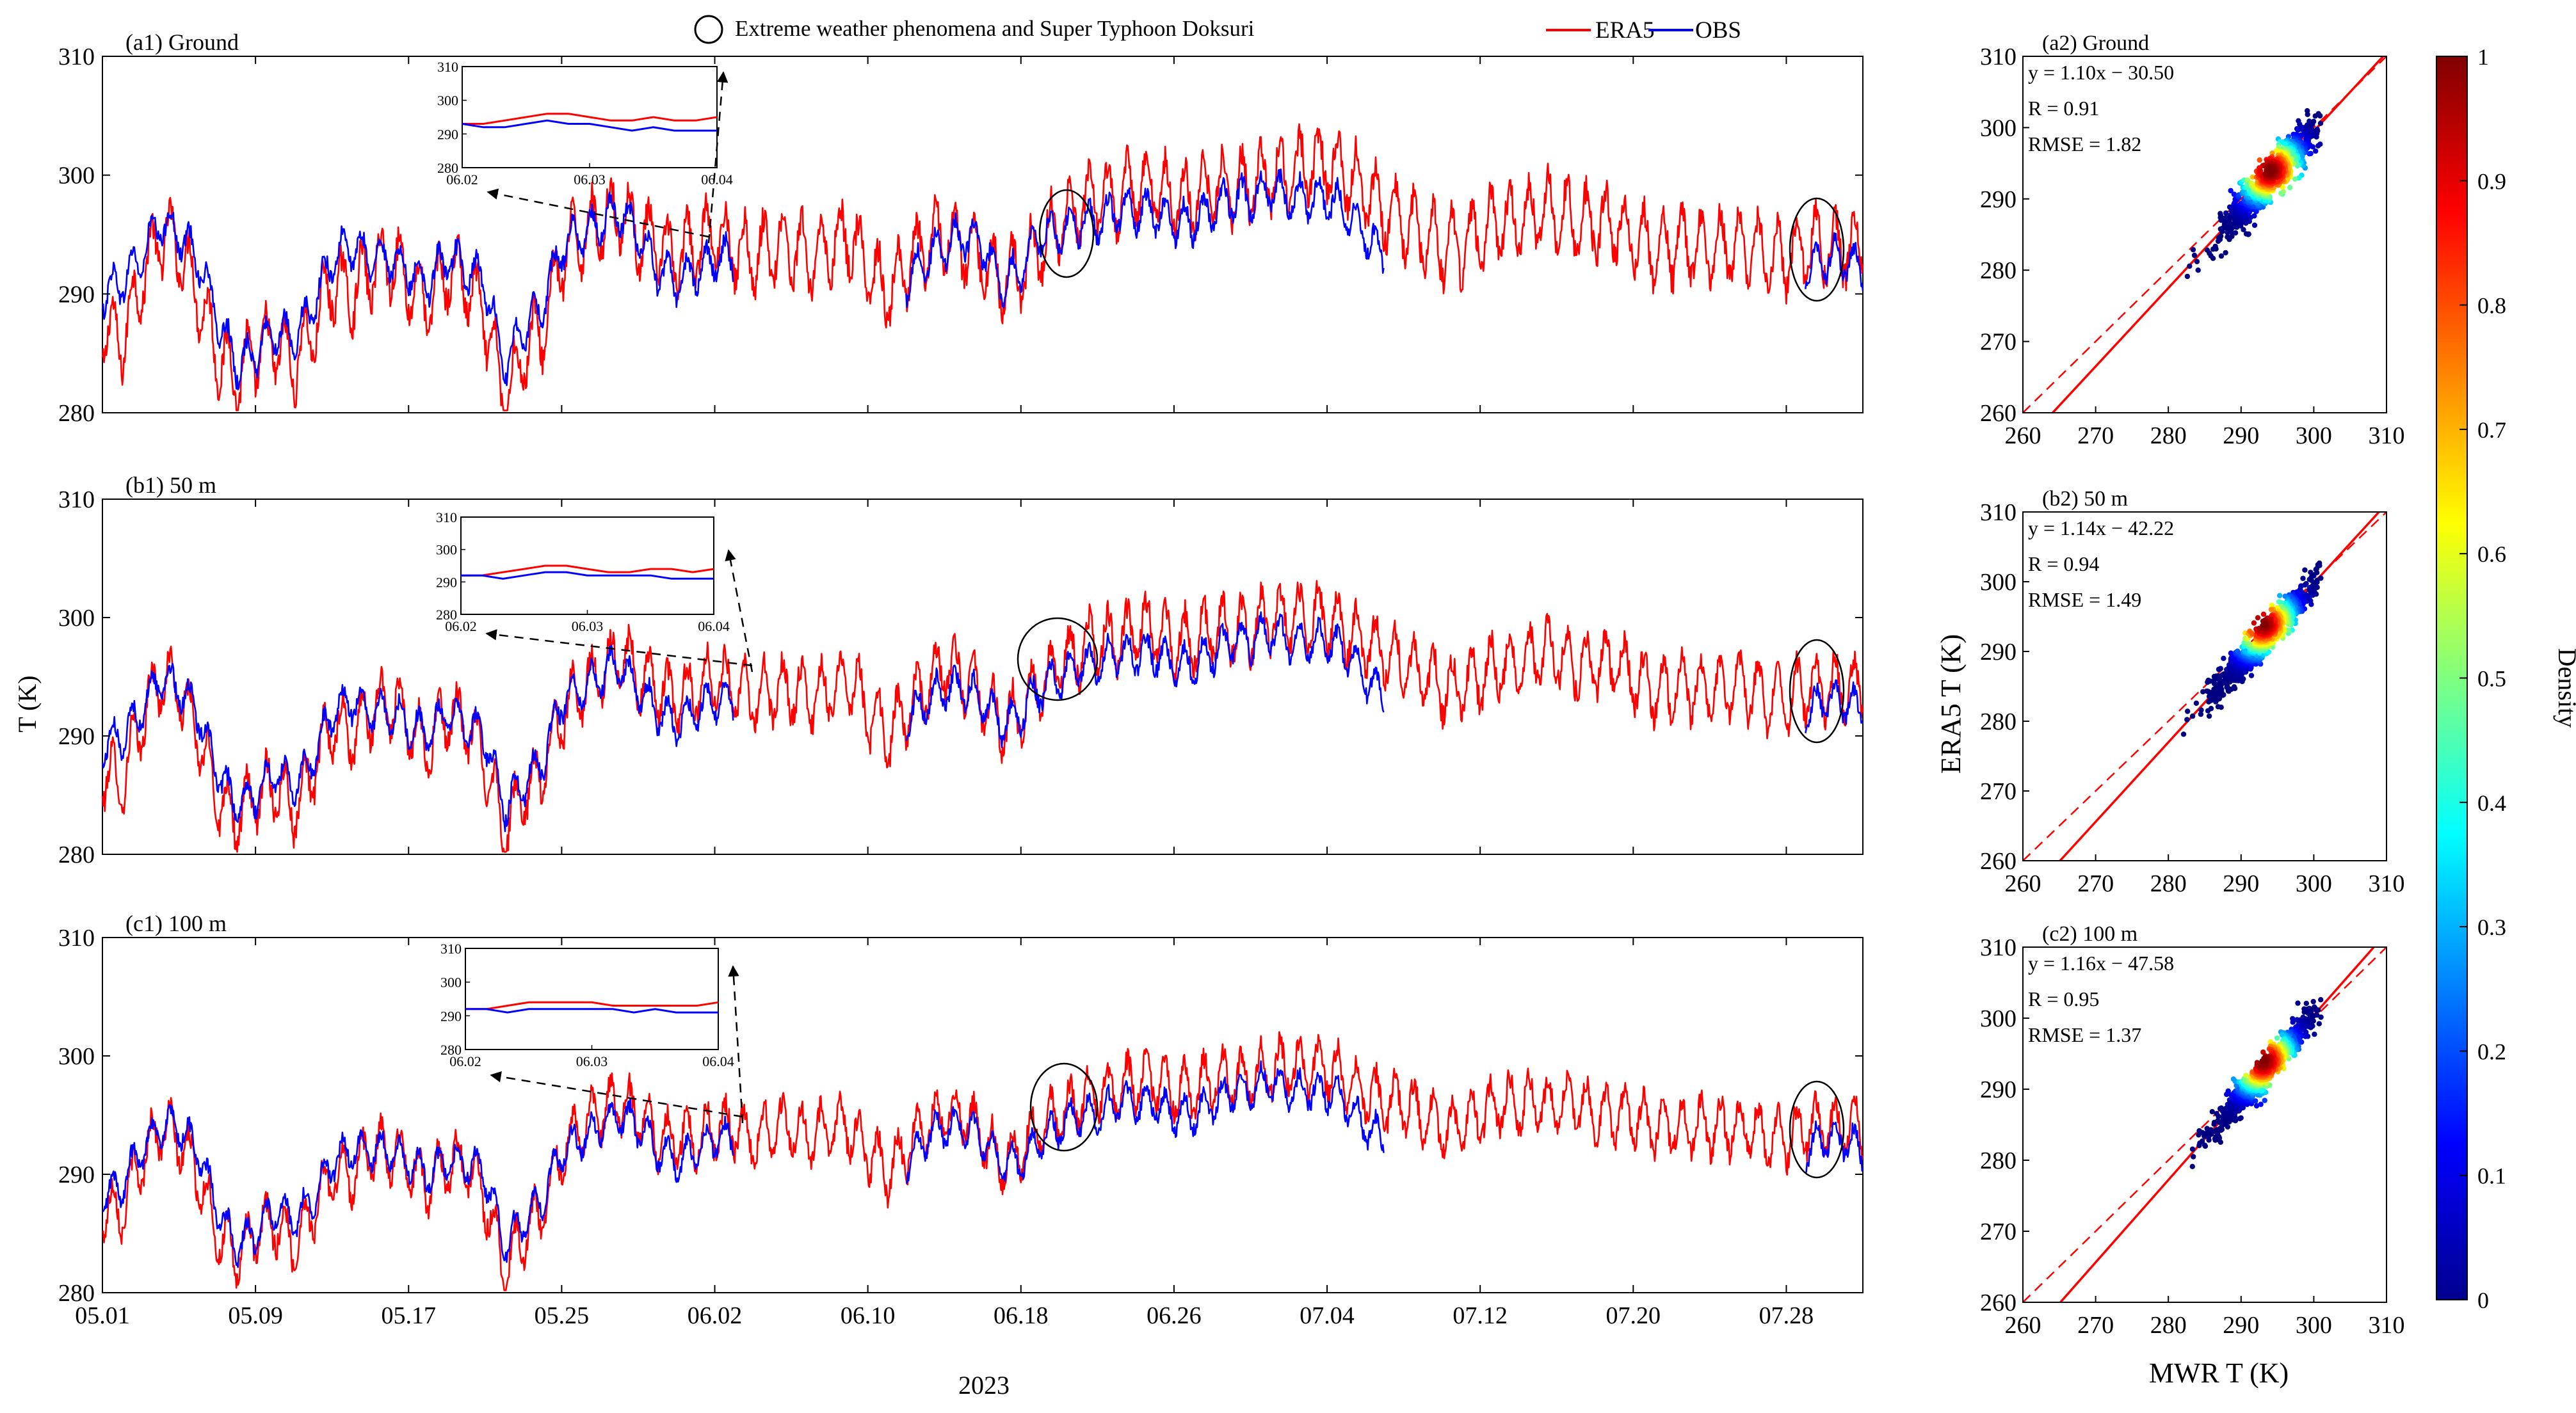 This screenshot has width=2576, height=1413. I want to click on fit-line, so click(2217, 1125).